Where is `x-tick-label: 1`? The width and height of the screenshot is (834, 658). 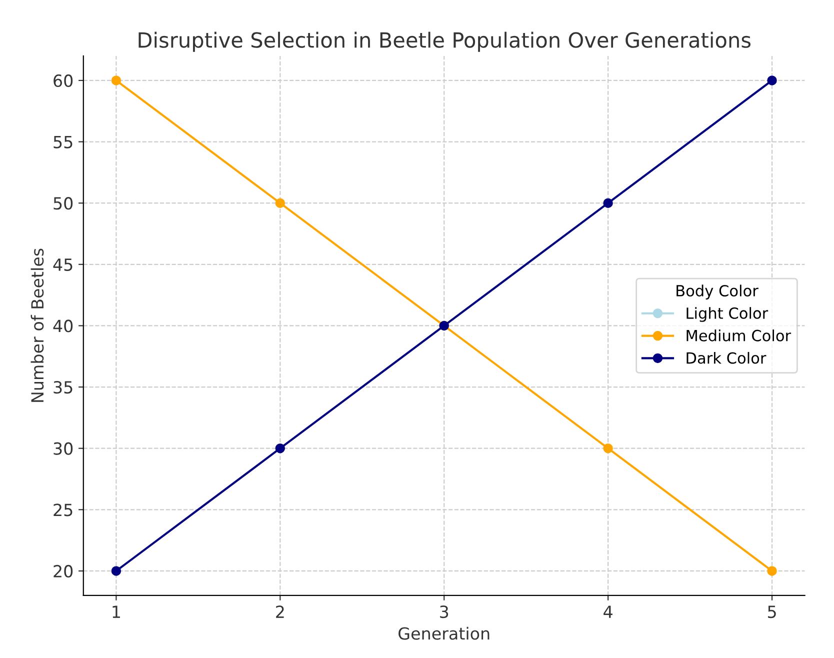
x-tick-label: 1 is located at coordinates (116, 612).